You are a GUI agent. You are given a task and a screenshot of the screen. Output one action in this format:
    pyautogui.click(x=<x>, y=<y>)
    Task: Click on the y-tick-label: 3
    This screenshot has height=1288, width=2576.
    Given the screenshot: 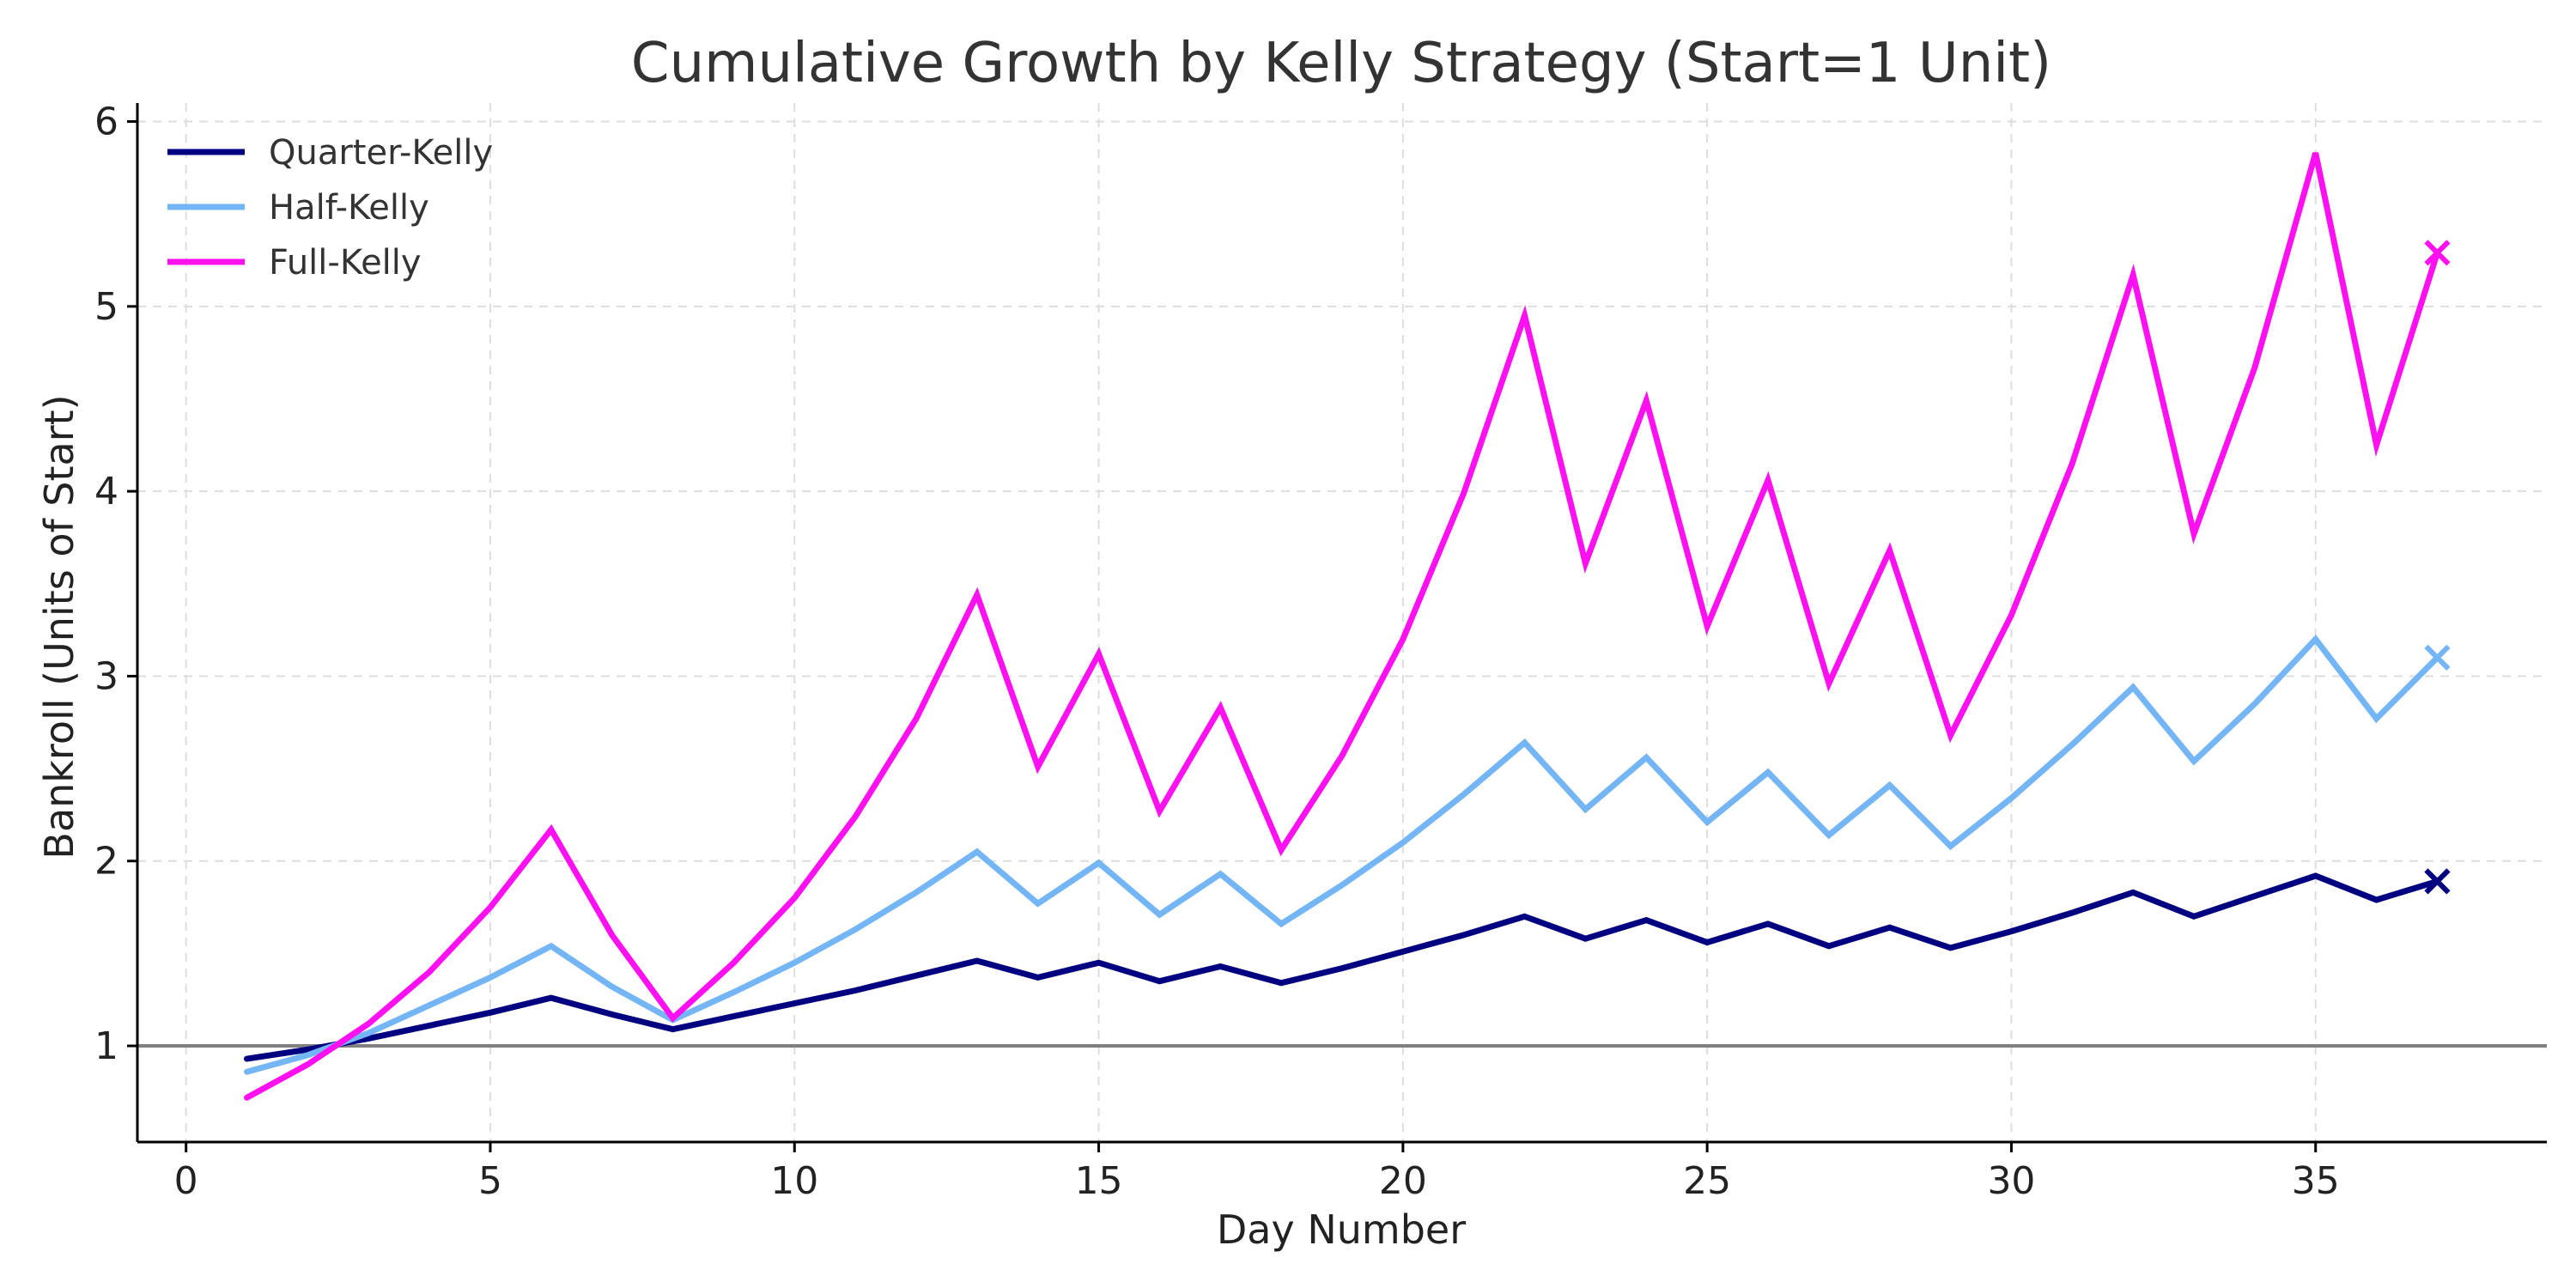 What is the action you would take?
    pyautogui.click(x=106, y=676)
    